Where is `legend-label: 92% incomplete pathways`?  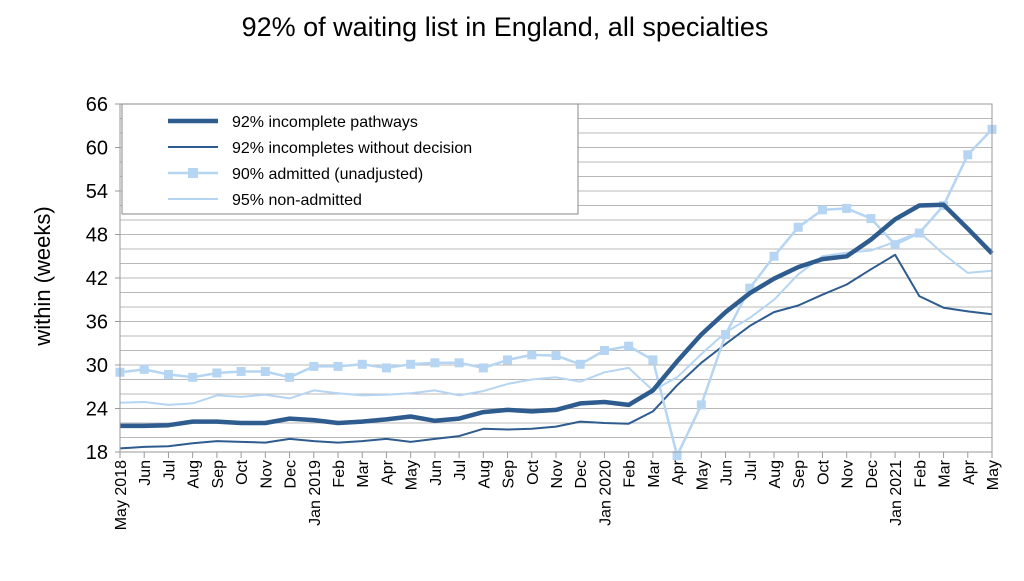 legend-label: 92% incomplete pathways is located at coordinates (325, 122).